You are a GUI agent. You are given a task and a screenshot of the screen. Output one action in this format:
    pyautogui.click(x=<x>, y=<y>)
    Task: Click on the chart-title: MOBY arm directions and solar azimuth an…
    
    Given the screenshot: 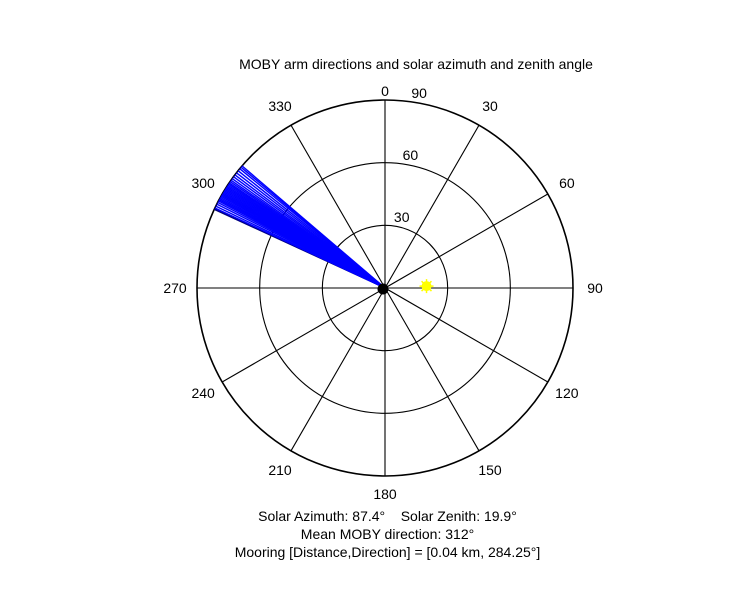 What is the action you would take?
    pyautogui.click(x=416, y=64)
    